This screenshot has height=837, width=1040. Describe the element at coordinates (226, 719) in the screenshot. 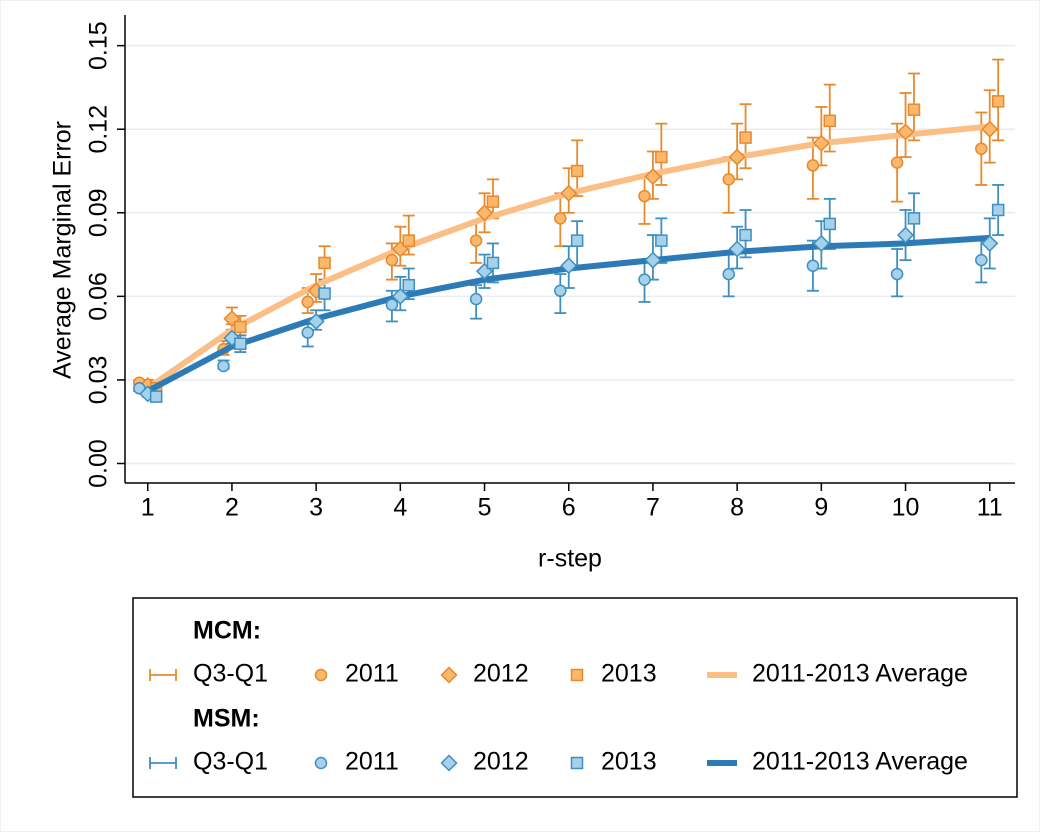

I see `legend-header: MSM:` at that location.